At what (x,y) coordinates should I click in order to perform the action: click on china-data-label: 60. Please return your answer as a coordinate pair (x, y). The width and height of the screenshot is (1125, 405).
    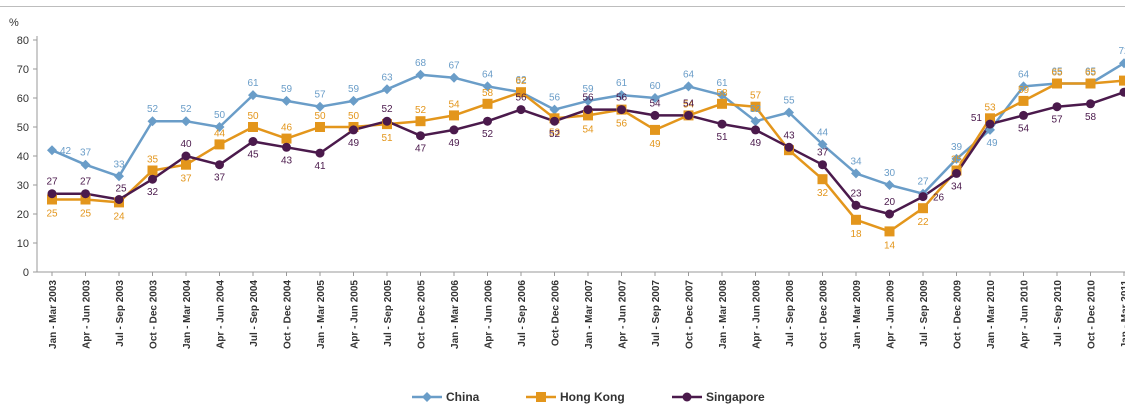
    Looking at the image, I should click on (655, 86).